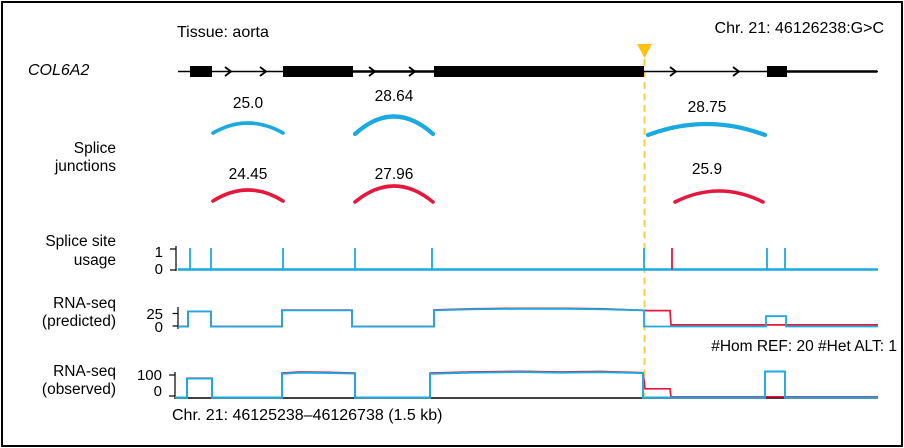 The image size is (904, 448). What do you see at coordinates (223, 32) in the screenshot?
I see `tissue-label: Tissue: aorta` at bounding box center [223, 32].